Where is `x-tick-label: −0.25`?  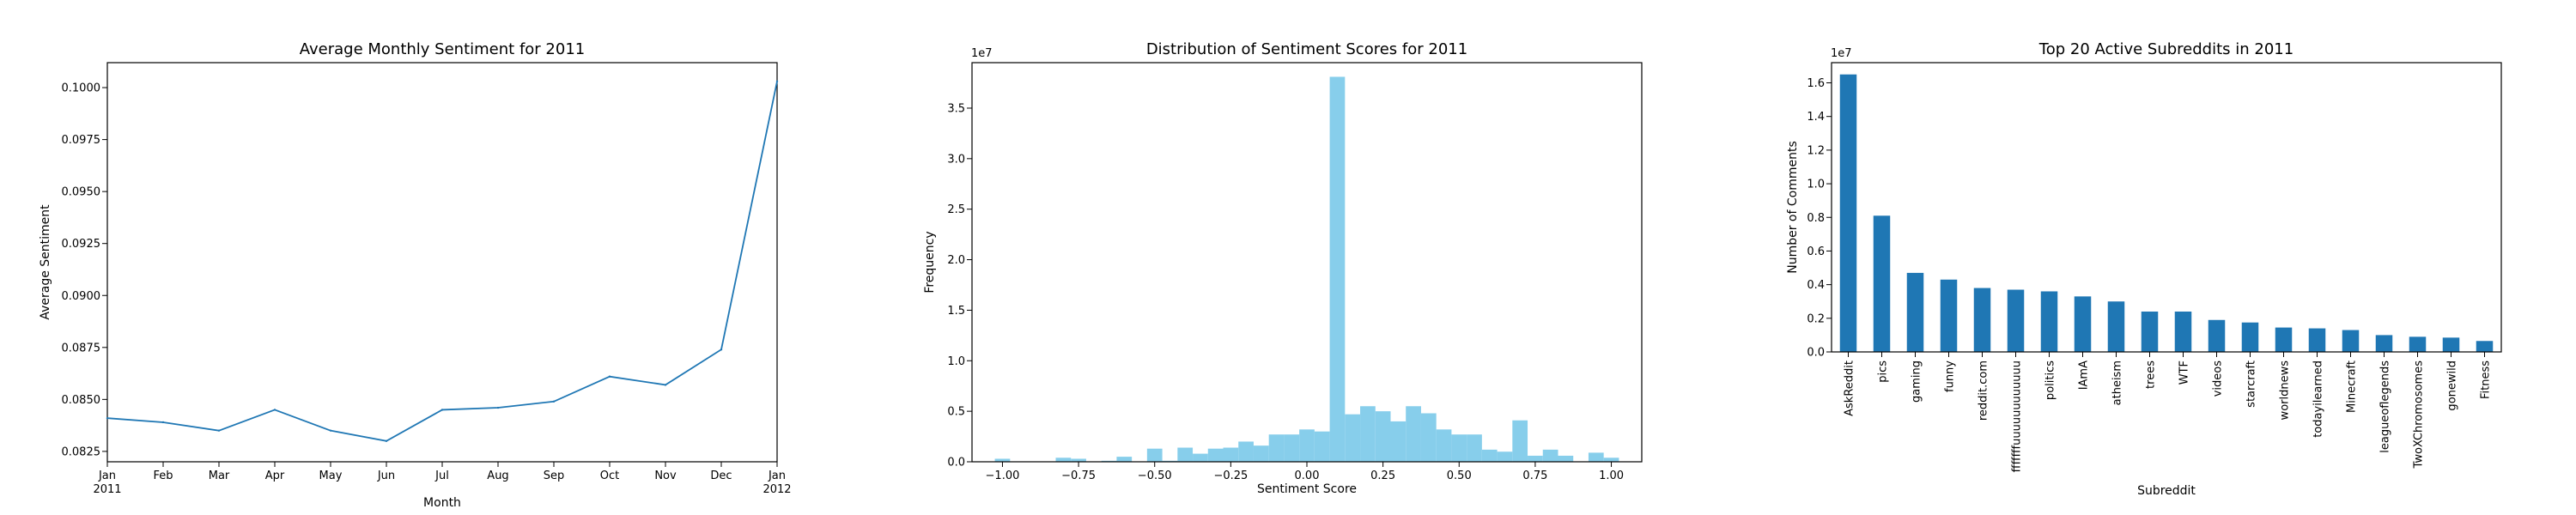
x-tick-label: −0.25 is located at coordinates (1230, 476).